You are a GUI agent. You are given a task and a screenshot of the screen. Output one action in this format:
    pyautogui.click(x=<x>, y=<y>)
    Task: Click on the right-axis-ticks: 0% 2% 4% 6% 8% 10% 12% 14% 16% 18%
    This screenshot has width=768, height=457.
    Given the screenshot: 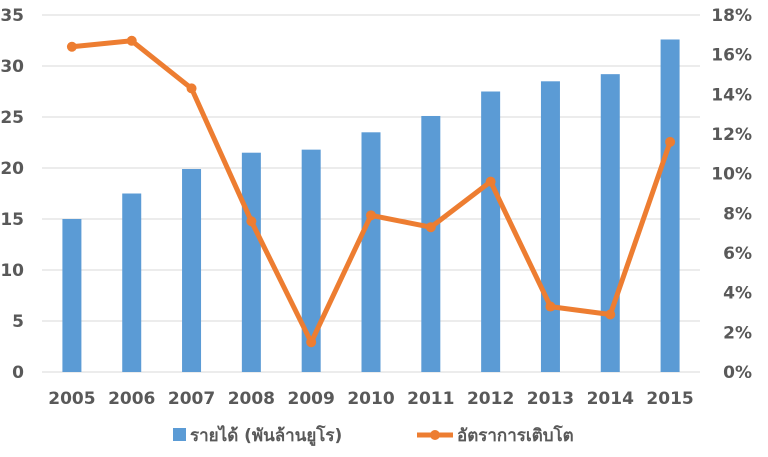 What is the action you would take?
    pyautogui.click(x=731, y=194)
    